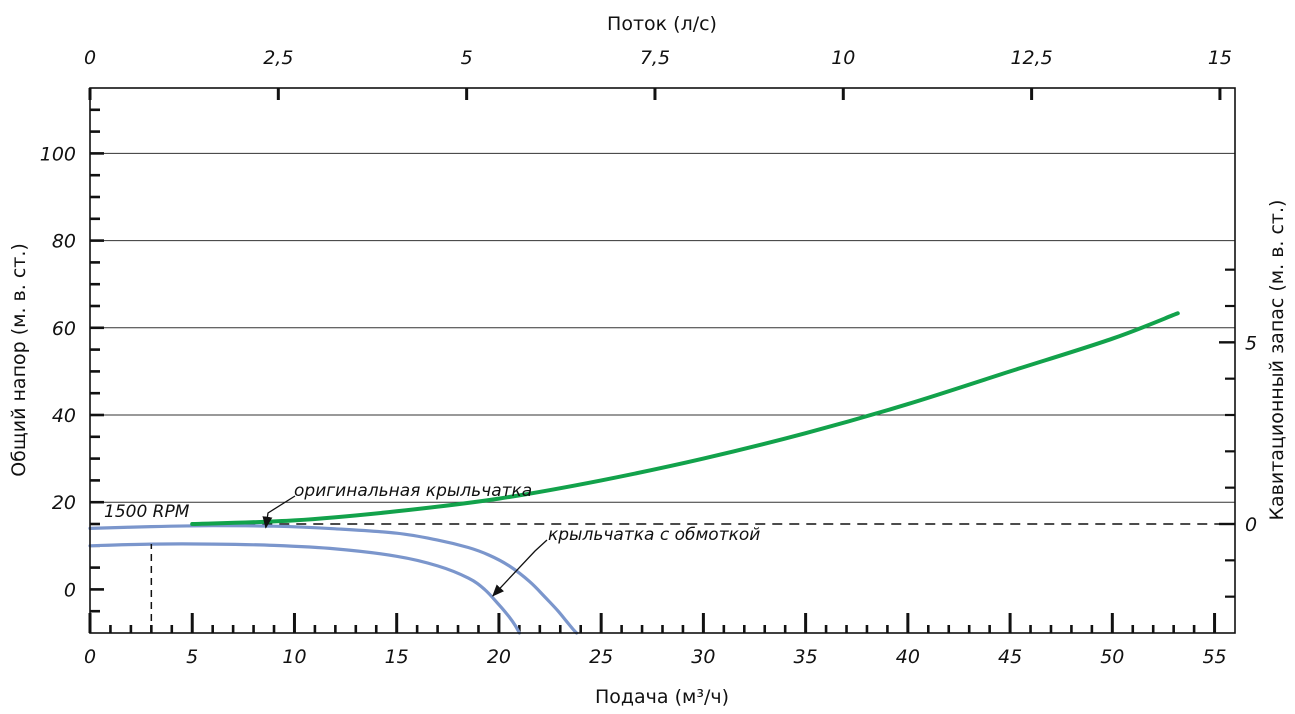 Image resolution: width=1295 pixels, height=714 pixels. What do you see at coordinates (662, 697) in the screenshot?
I see `x-axis-title: Подача (м³/ч)` at bounding box center [662, 697].